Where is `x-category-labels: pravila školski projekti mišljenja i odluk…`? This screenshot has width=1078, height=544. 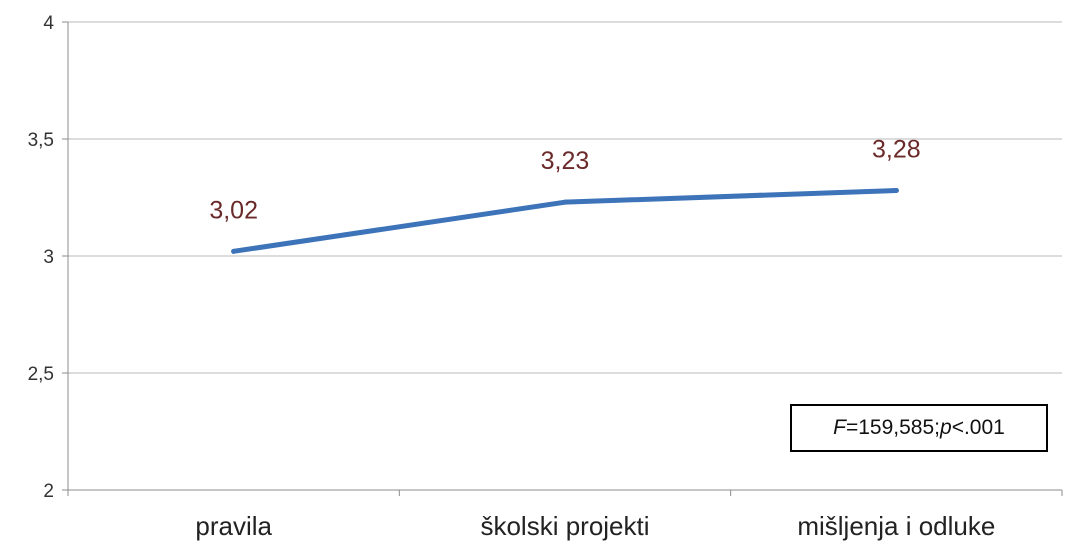
x-category-labels: pravila školski projekti mišljenja i odluk… is located at coordinates (595, 526).